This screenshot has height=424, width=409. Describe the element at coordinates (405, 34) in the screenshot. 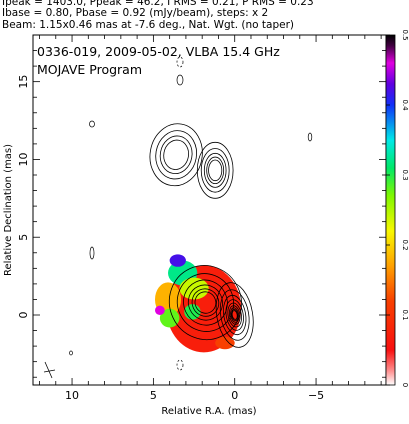

I see `colorbar-tick-label: 0.5` at that location.